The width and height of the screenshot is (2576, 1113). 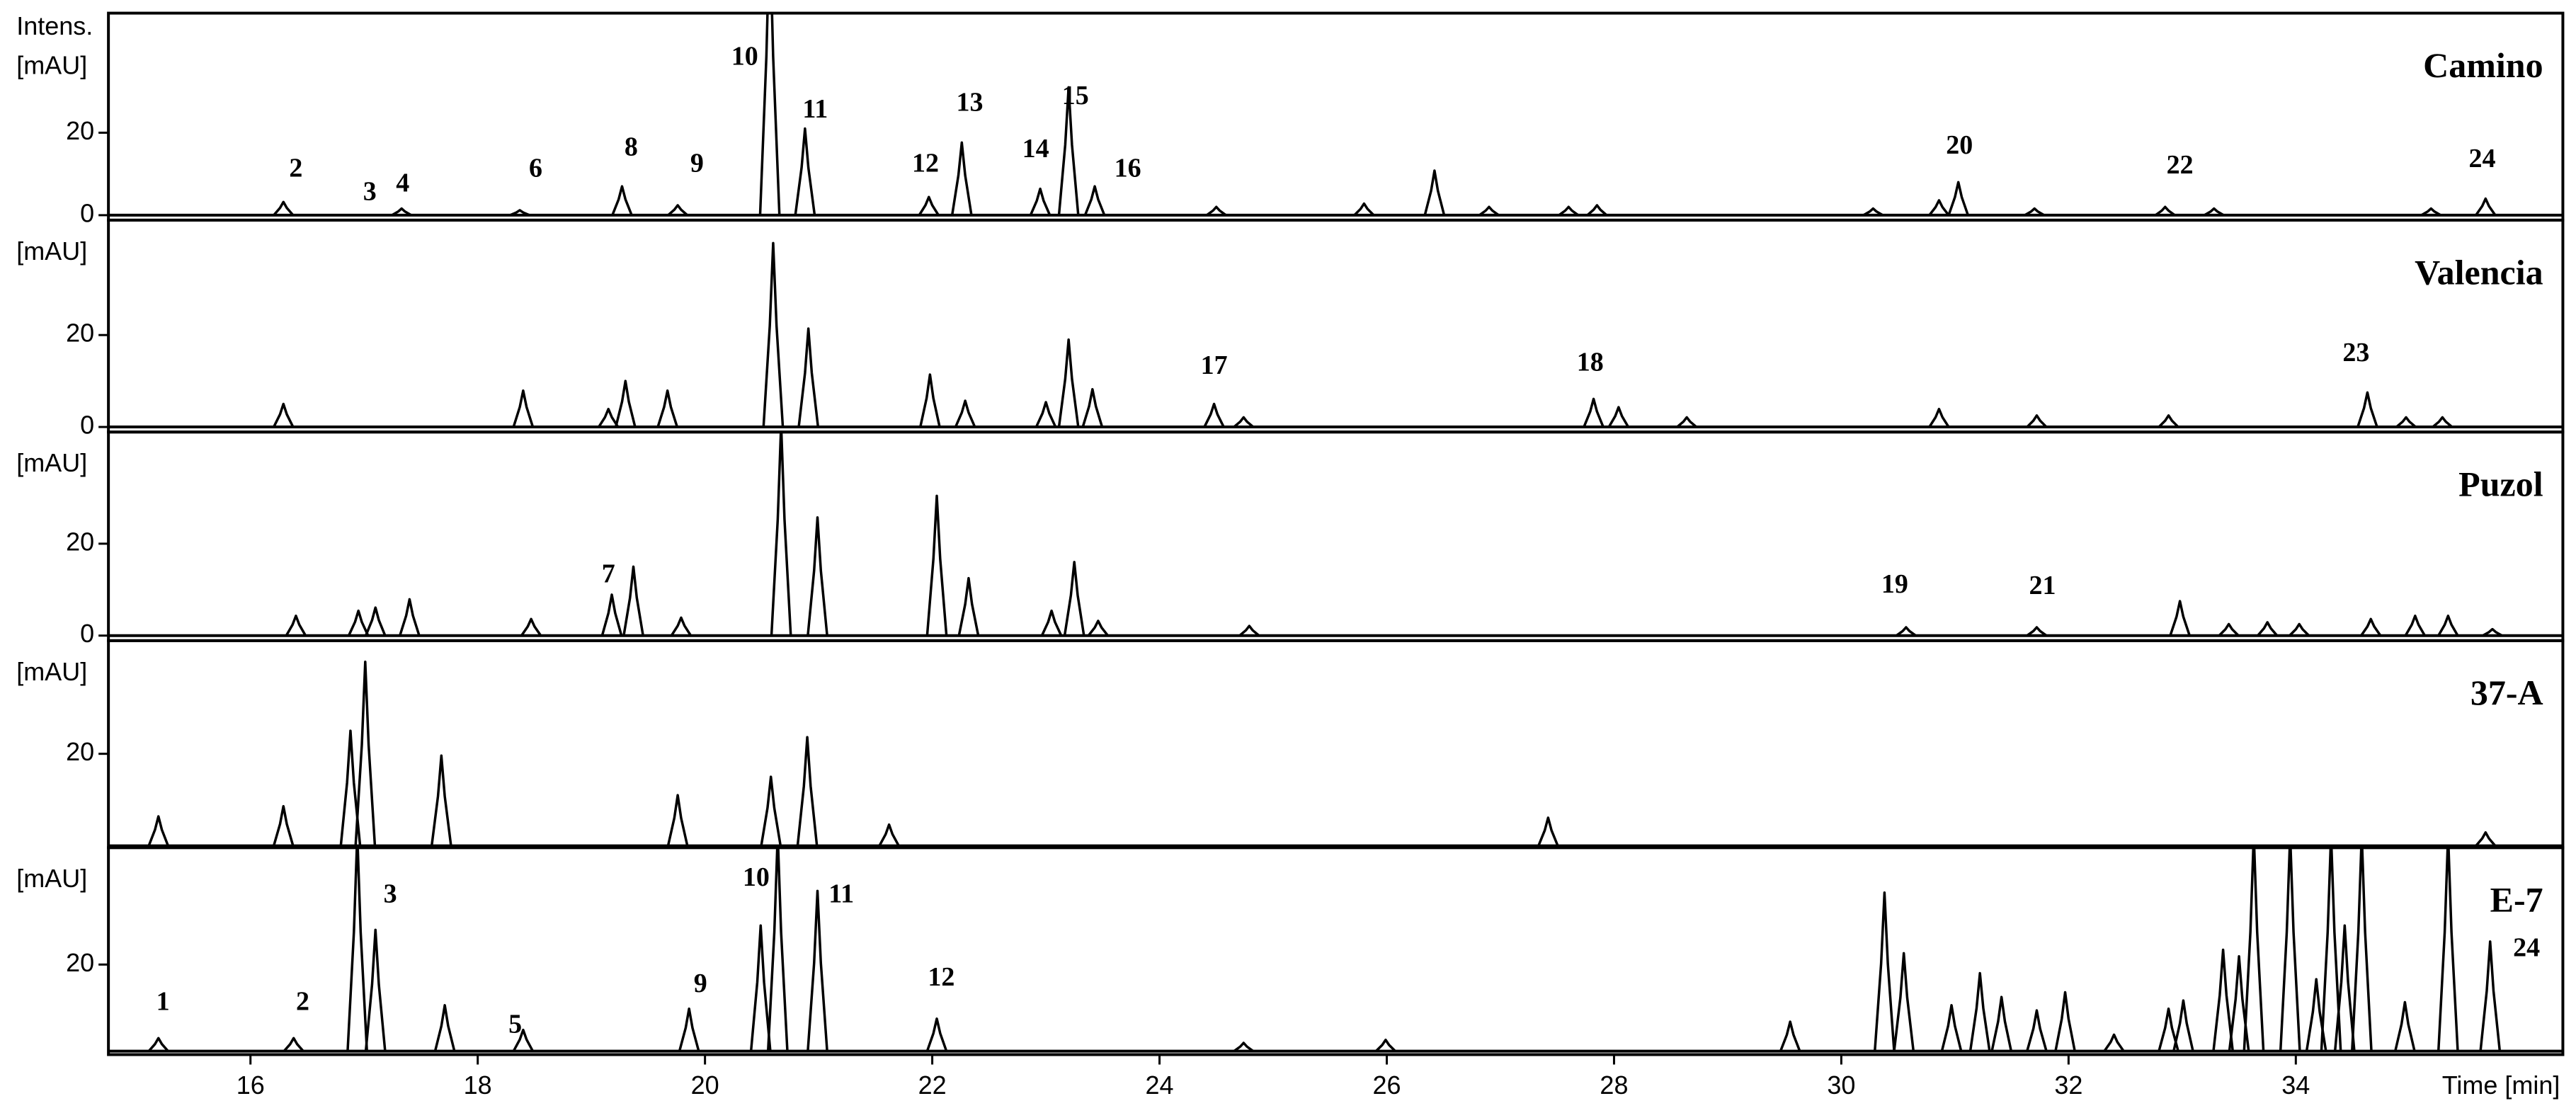 What do you see at coordinates (1076, 95) in the screenshot?
I see `peak-label: 15` at bounding box center [1076, 95].